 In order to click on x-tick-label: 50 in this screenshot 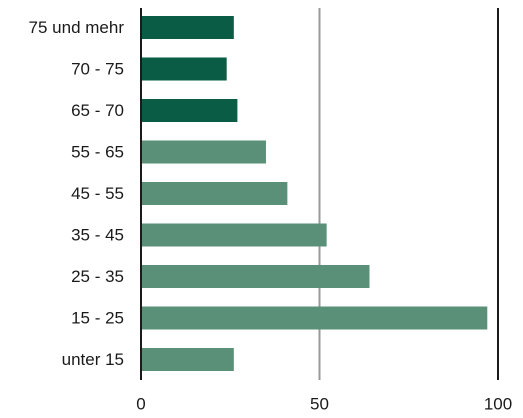, I will do `click(319, 404)`.